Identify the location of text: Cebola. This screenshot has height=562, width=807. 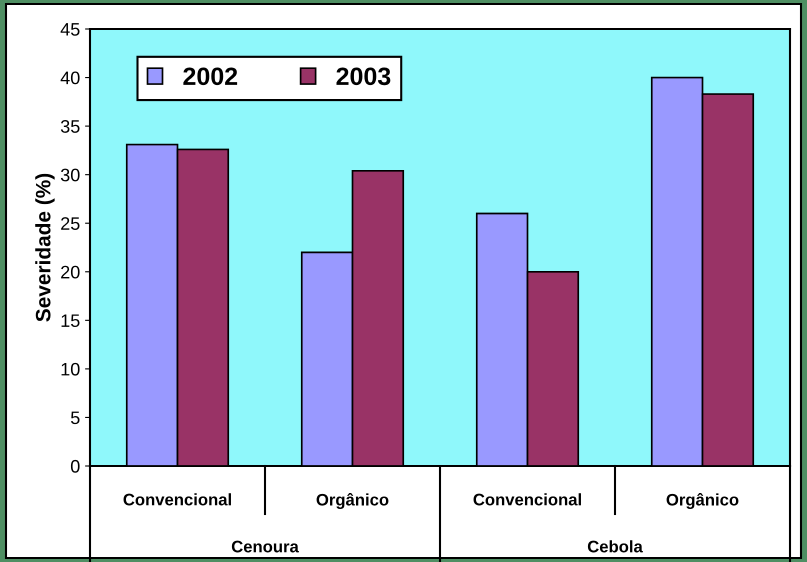
(615, 546).